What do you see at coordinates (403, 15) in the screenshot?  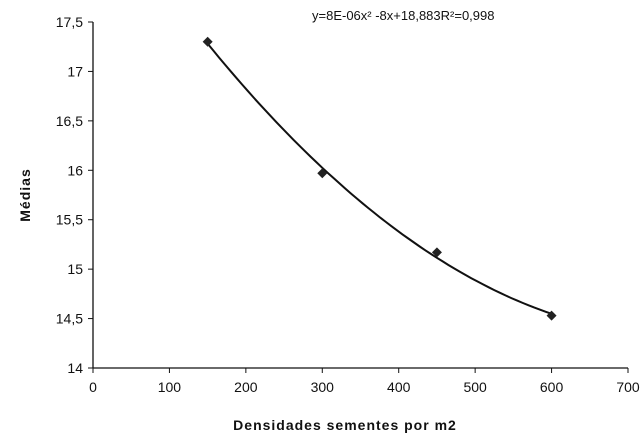 I see `trendline-equation: y=8E-06x² -8x+18,883R²=0,998` at bounding box center [403, 15].